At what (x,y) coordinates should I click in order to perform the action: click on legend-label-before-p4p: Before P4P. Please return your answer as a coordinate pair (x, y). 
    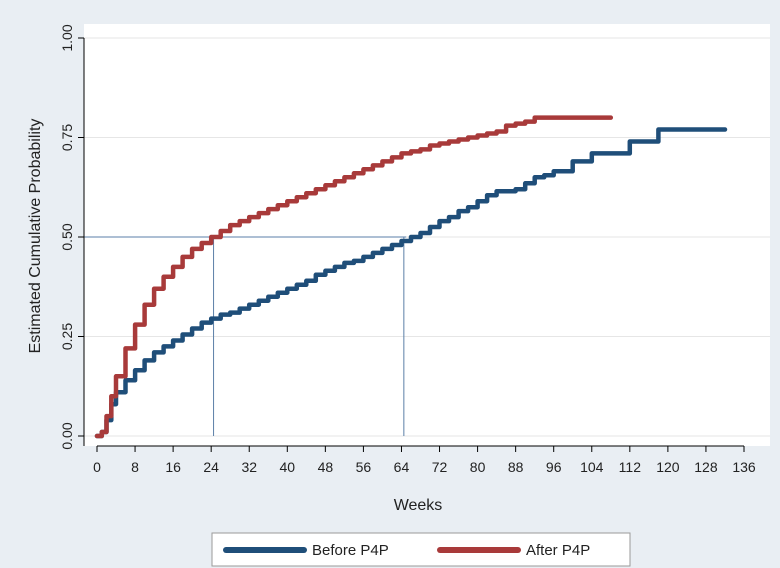
    Looking at the image, I should click on (350, 550).